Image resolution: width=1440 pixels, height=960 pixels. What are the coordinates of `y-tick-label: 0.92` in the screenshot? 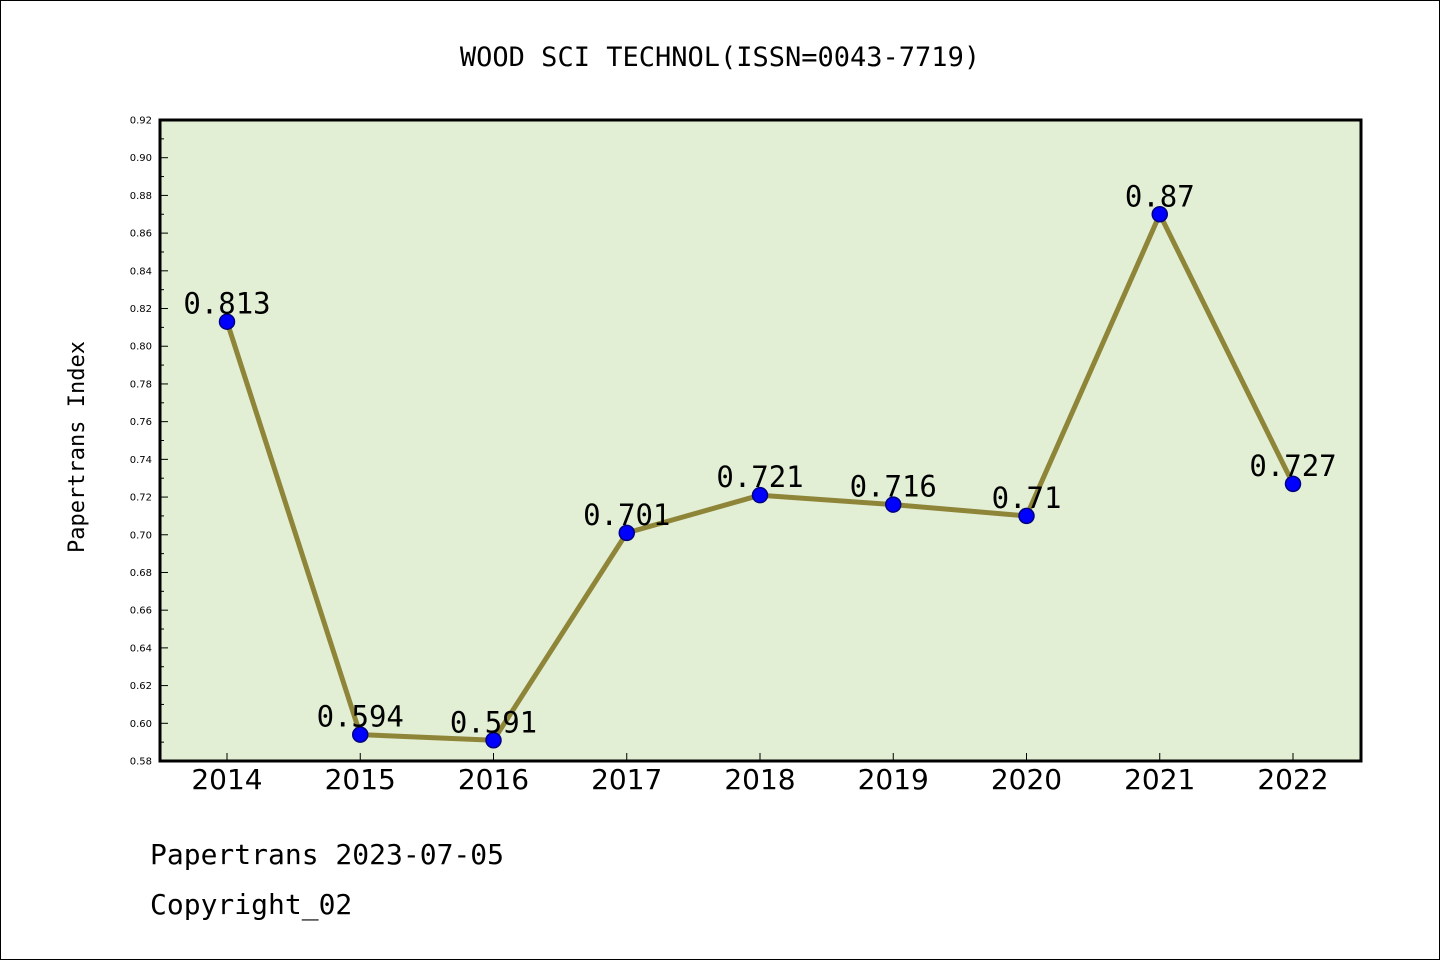 It's located at (141, 121).